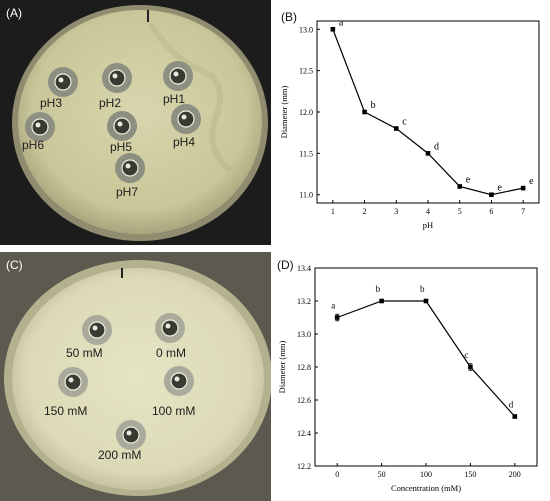  Describe the element at coordinates (428, 211) in the screenshot. I see `x-tick-label: 4` at that location.